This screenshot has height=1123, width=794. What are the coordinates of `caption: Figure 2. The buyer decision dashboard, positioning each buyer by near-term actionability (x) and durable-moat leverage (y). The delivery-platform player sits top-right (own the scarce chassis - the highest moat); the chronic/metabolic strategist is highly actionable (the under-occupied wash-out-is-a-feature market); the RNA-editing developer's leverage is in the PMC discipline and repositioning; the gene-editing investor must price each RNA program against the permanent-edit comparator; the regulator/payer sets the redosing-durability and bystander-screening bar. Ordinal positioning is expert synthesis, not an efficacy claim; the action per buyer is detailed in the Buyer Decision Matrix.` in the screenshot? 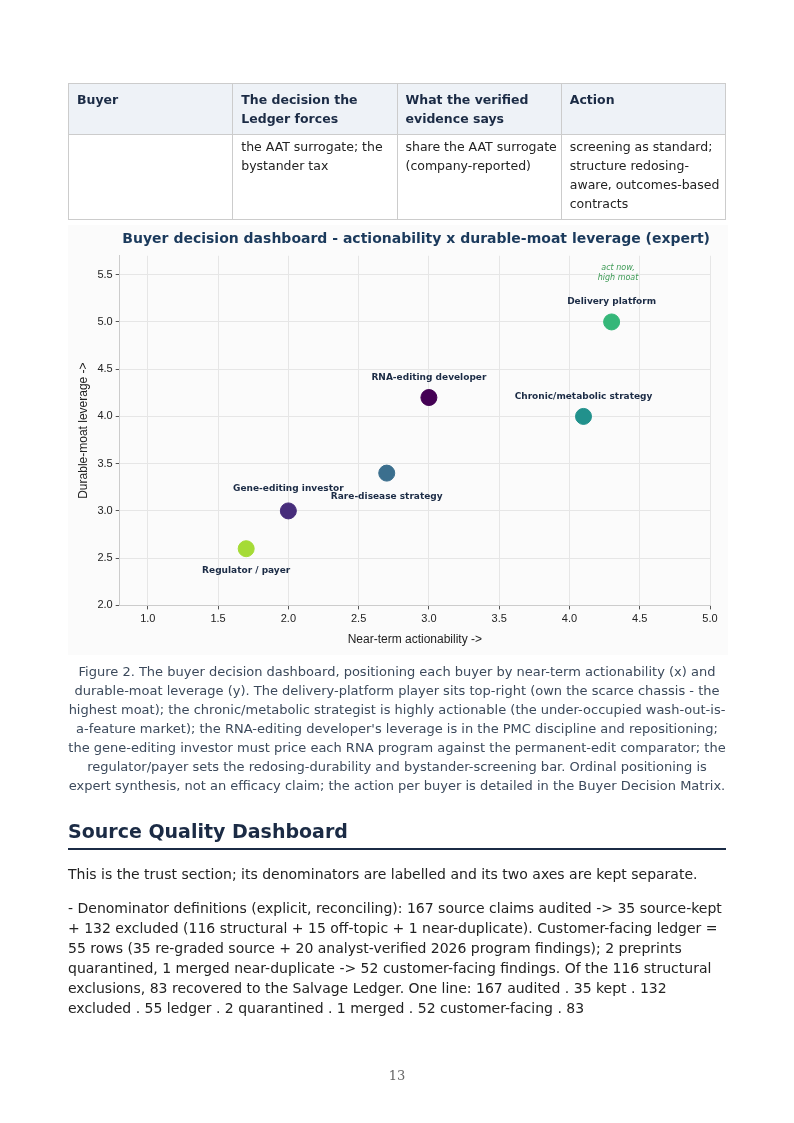 It's located at (397, 729).